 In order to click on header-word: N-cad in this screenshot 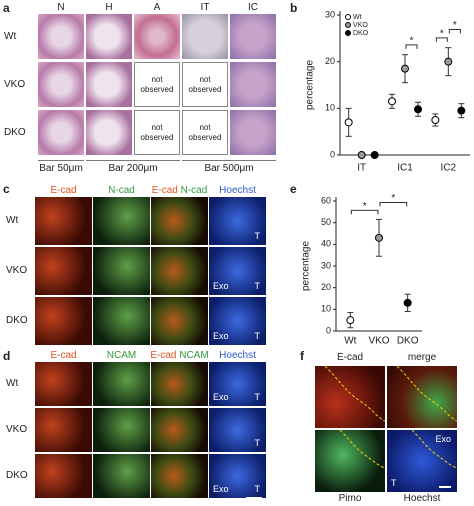, I will do `click(121, 190)`.